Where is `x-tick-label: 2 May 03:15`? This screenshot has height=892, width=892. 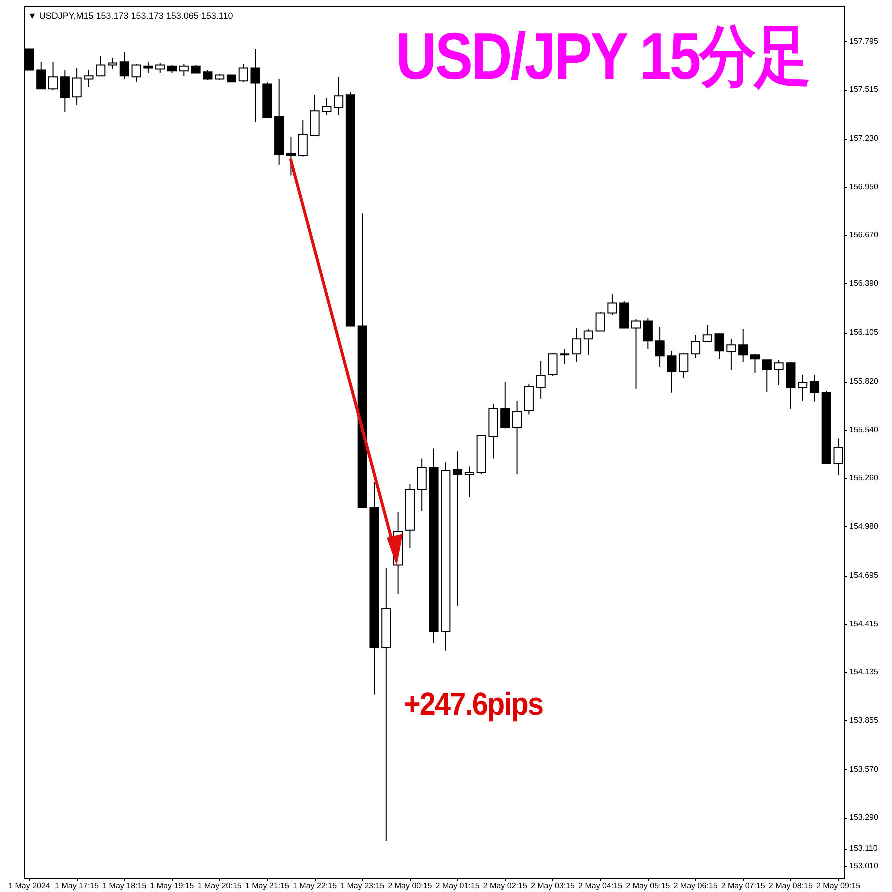 x-tick-label: 2 May 03:15 is located at coordinates (553, 886).